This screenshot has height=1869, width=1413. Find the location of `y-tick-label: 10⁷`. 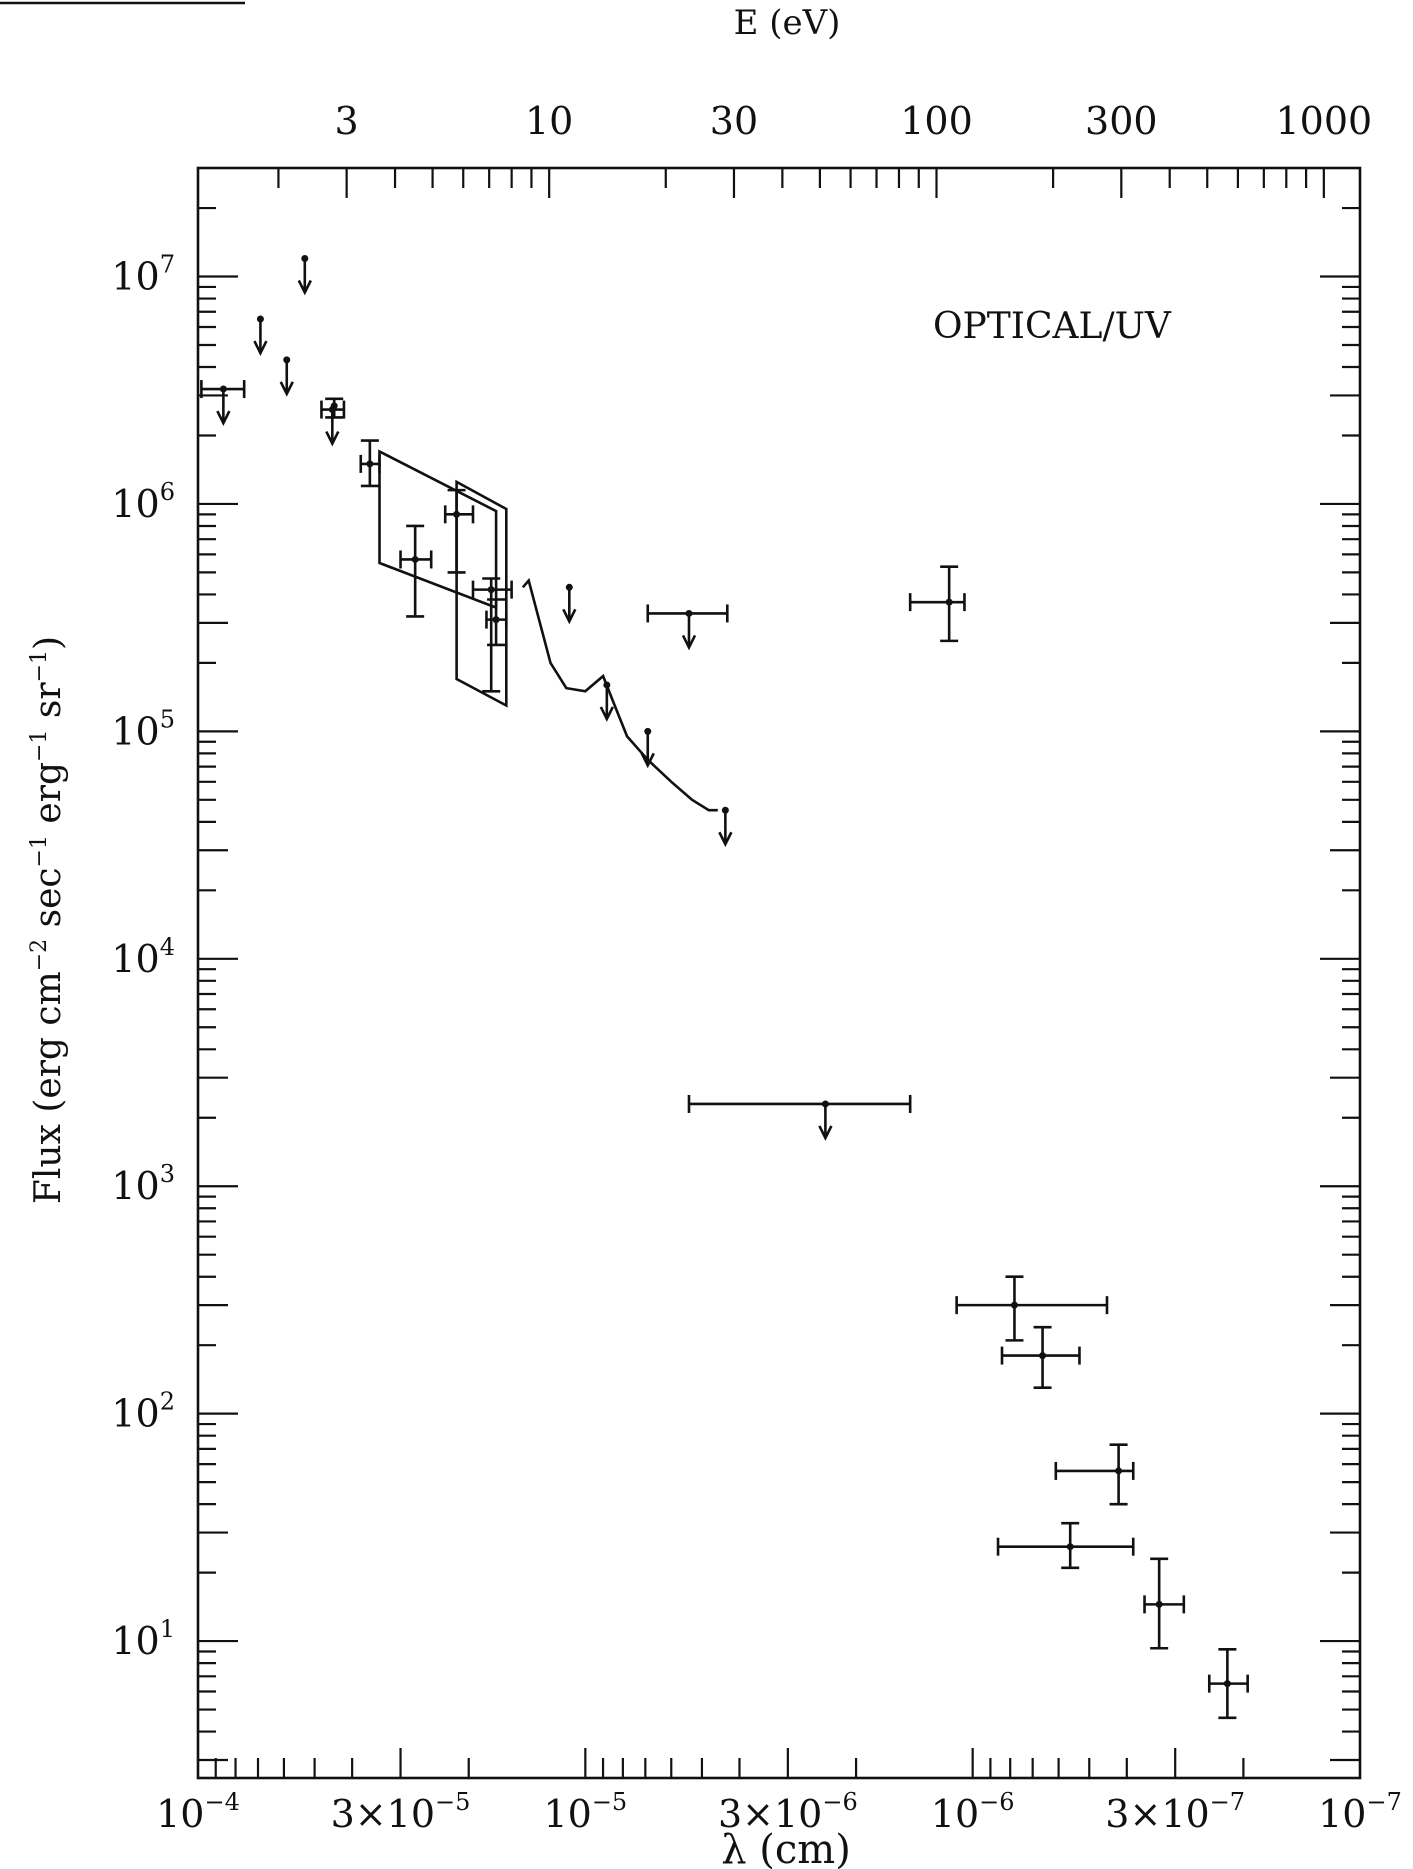

y-tick-label: 10⁷ is located at coordinates (143, 275).